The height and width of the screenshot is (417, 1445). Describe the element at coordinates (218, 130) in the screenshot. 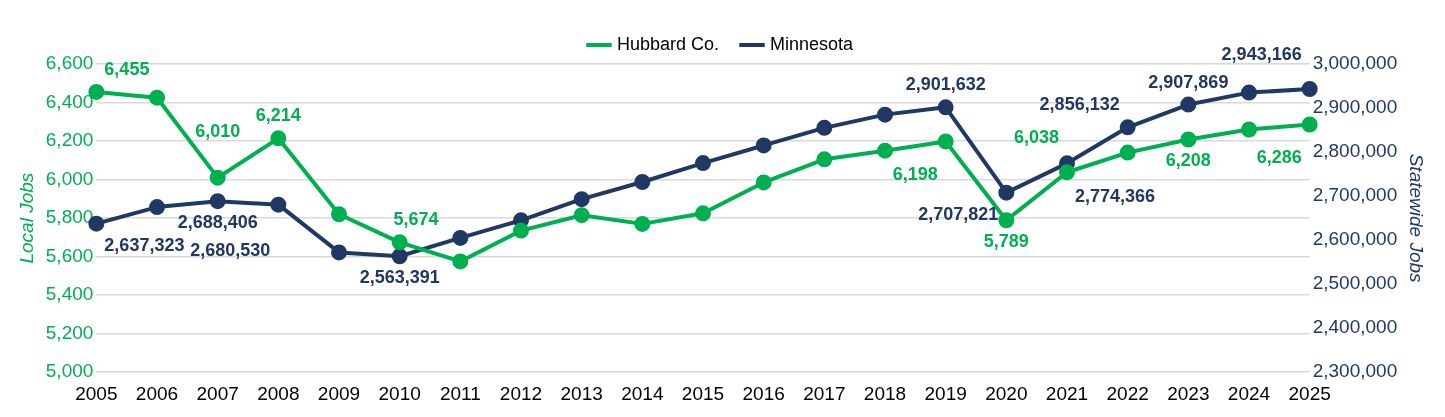

I see `data-label: 6,010` at that location.